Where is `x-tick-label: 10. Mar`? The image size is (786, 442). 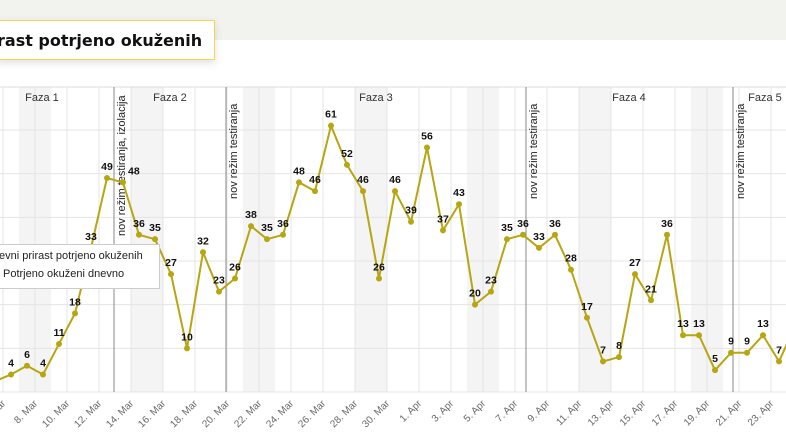
x-tick-label: 10. Mar is located at coordinates (56, 414).